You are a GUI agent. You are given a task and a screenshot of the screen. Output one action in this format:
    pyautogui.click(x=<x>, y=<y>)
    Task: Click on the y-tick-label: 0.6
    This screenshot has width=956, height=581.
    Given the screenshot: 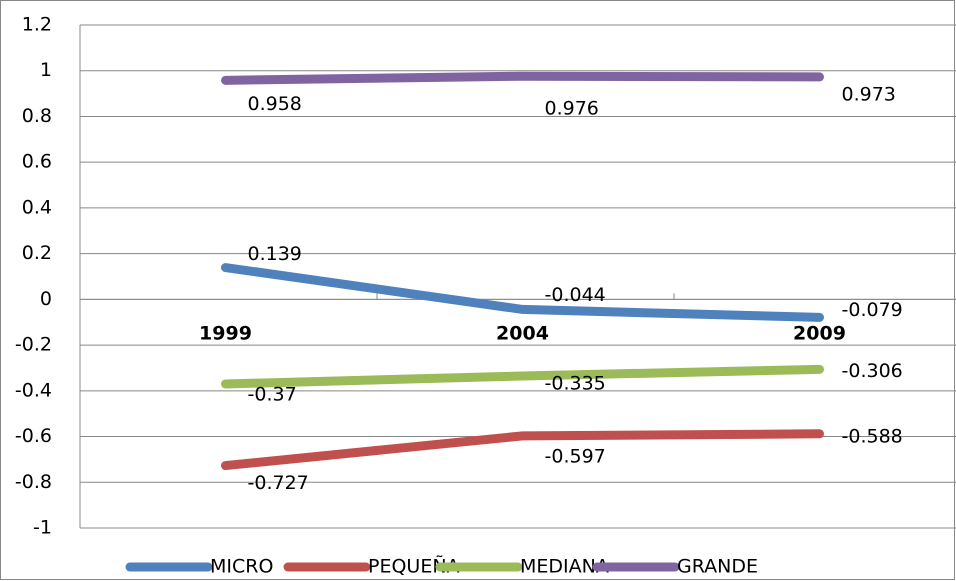 What is the action you would take?
    pyautogui.click(x=37, y=162)
    